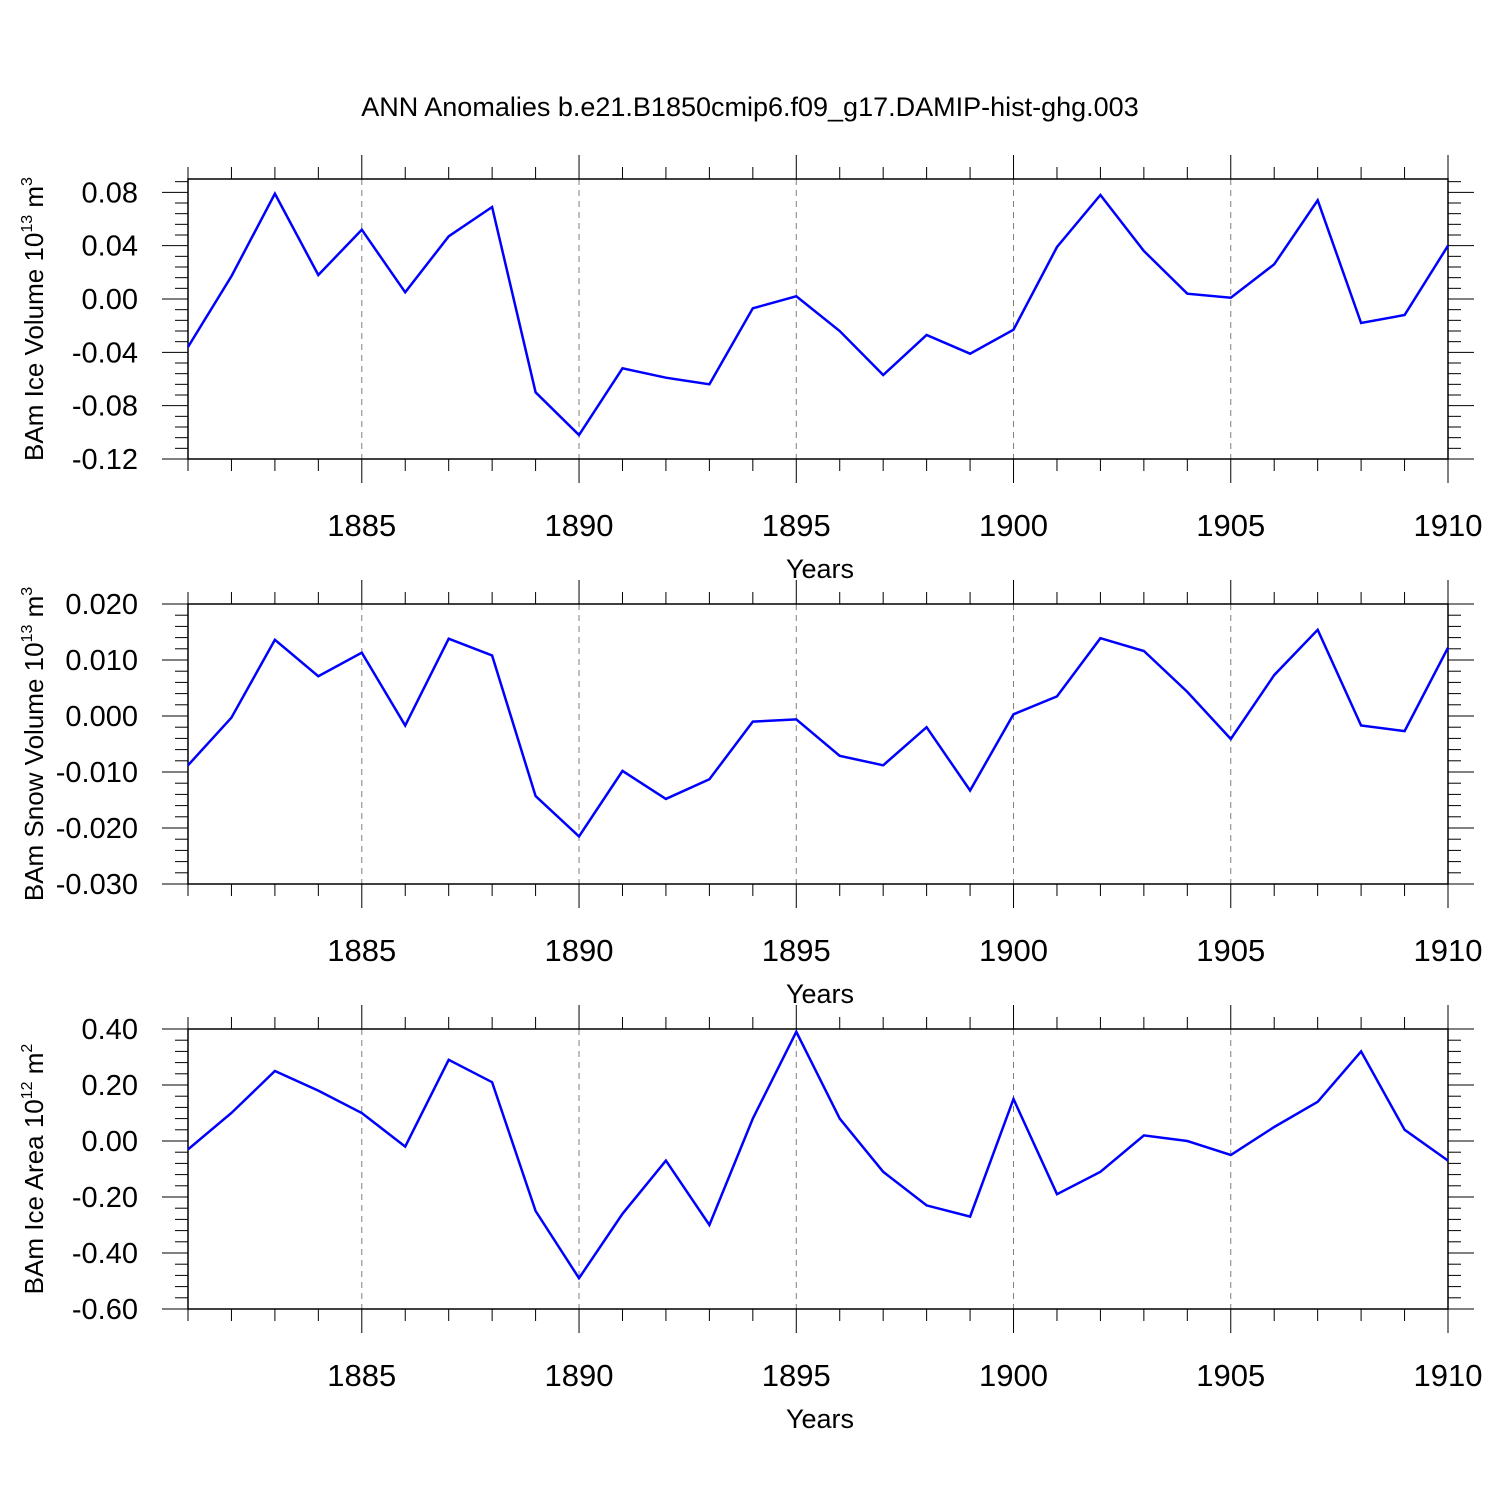 This screenshot has width=1500, height=1500. I want to click on y-tick-label: 0.40, so click(110, 1030).